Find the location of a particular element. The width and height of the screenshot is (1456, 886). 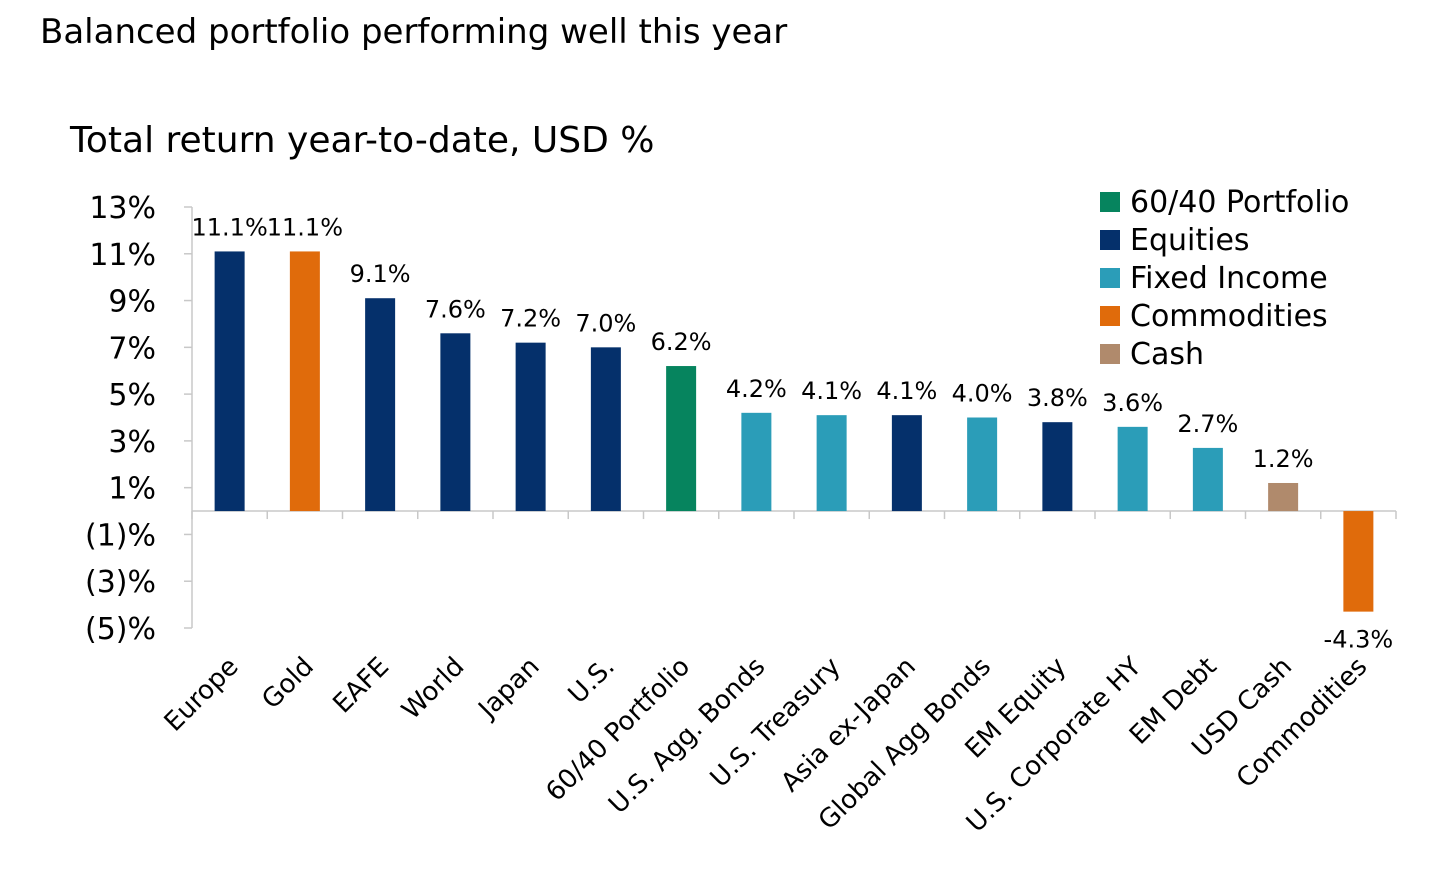

chart-title: Total return year-to-date, USD % is located at coordinates (362, 140).